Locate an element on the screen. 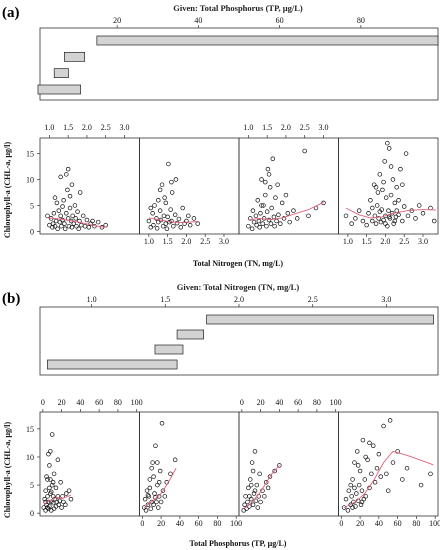 The width and height of the screenshot is (440, 550). y-tick-label: 0 is located at coordinates (32, 513).